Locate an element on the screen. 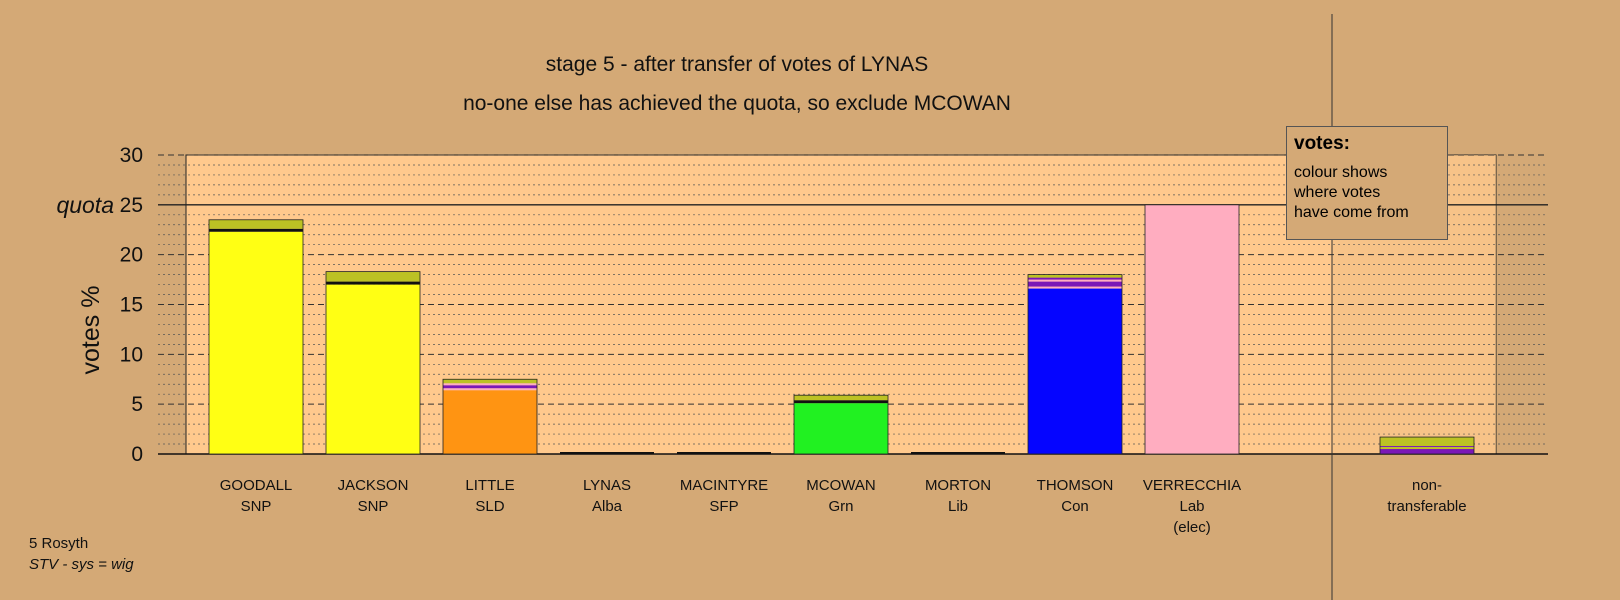 The width and height of the screenshot is (1620, 600). system-label: STV - sys = wig is located at coordinates (81, 564).